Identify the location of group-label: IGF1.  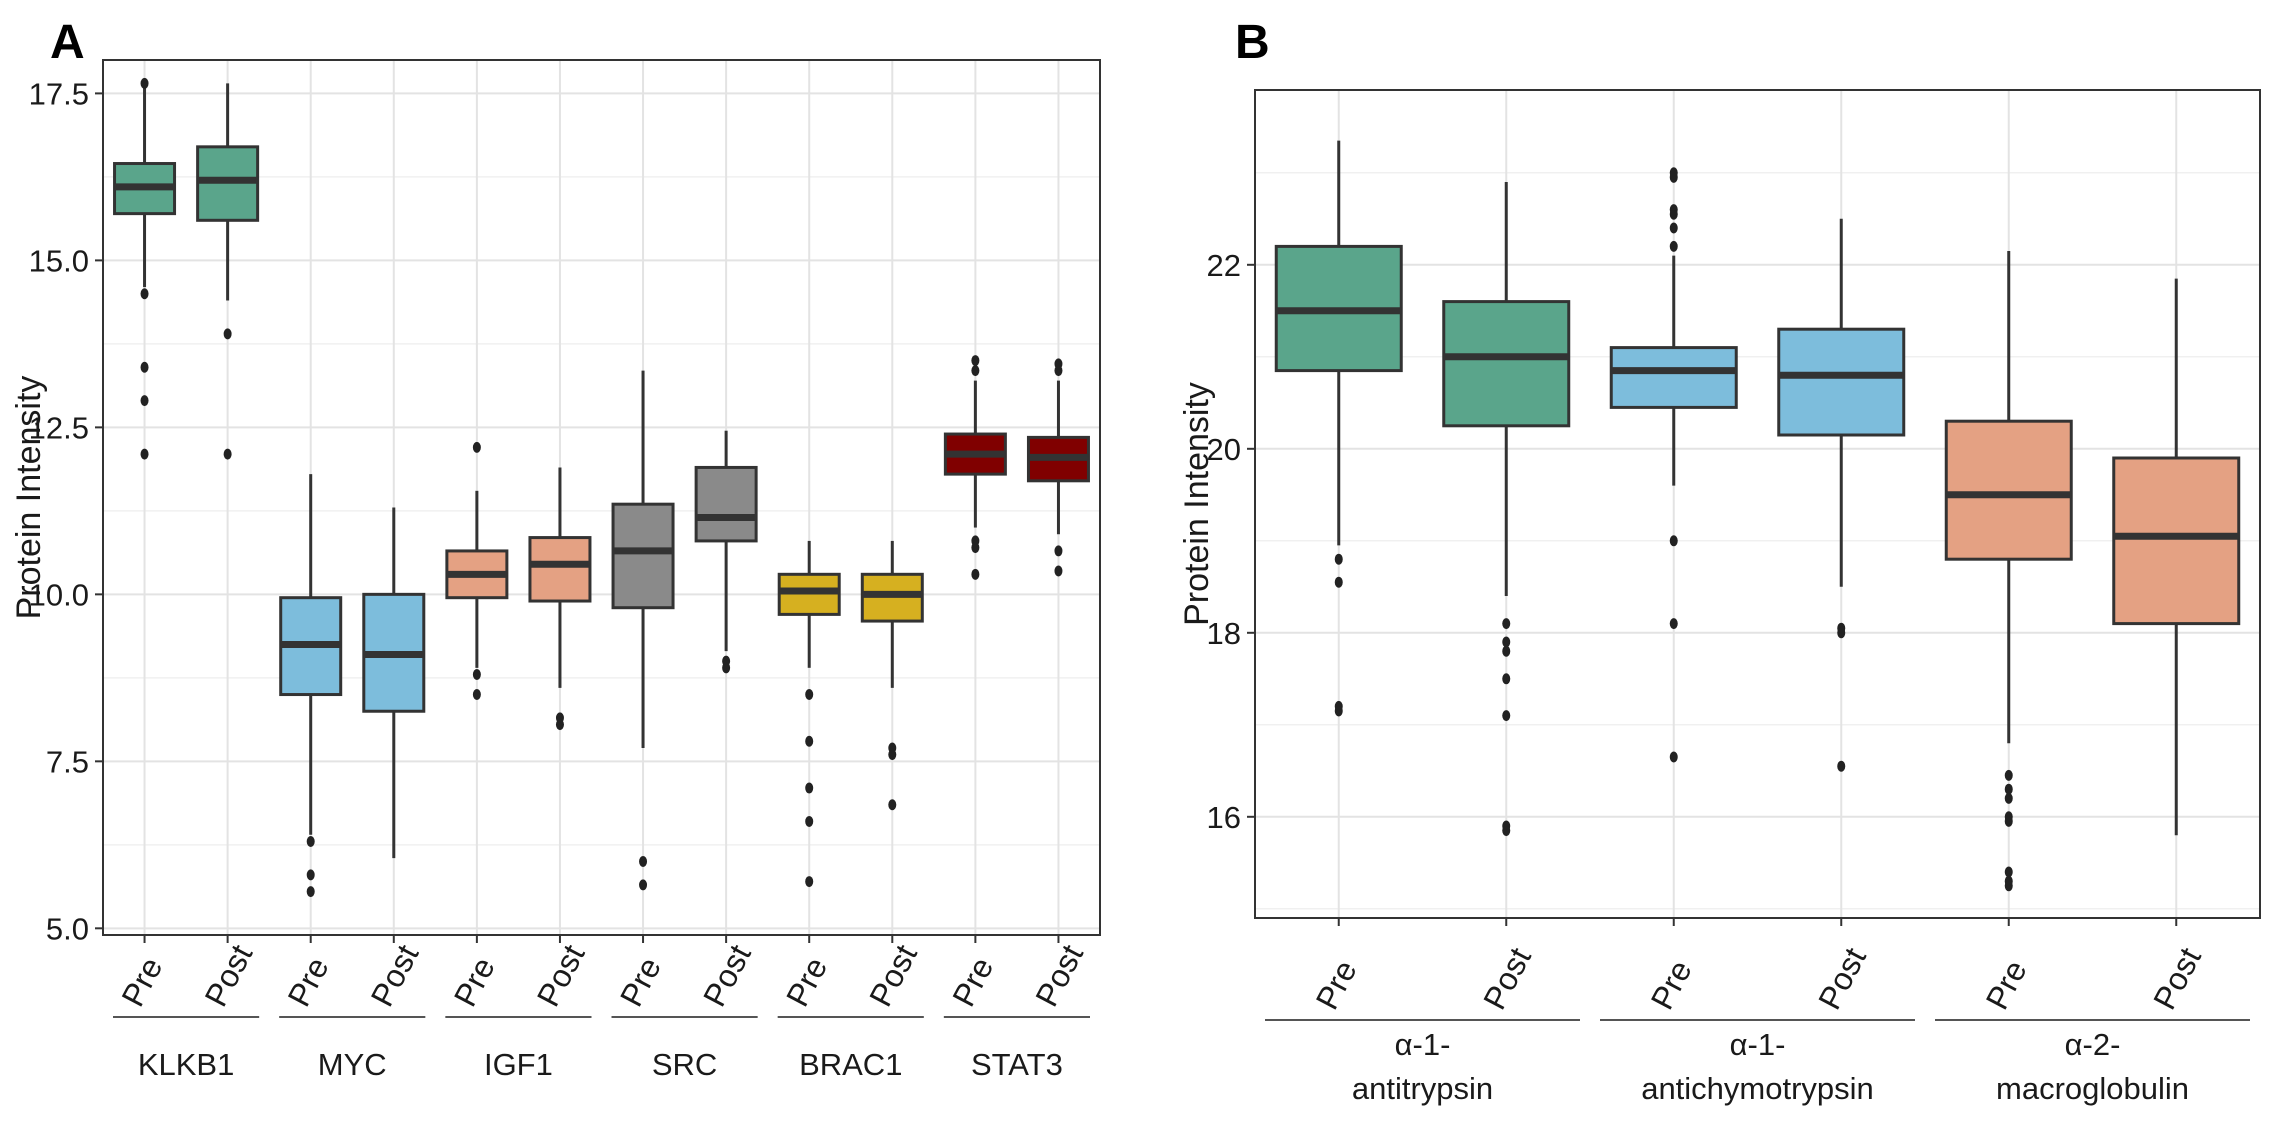
(518, 1064).